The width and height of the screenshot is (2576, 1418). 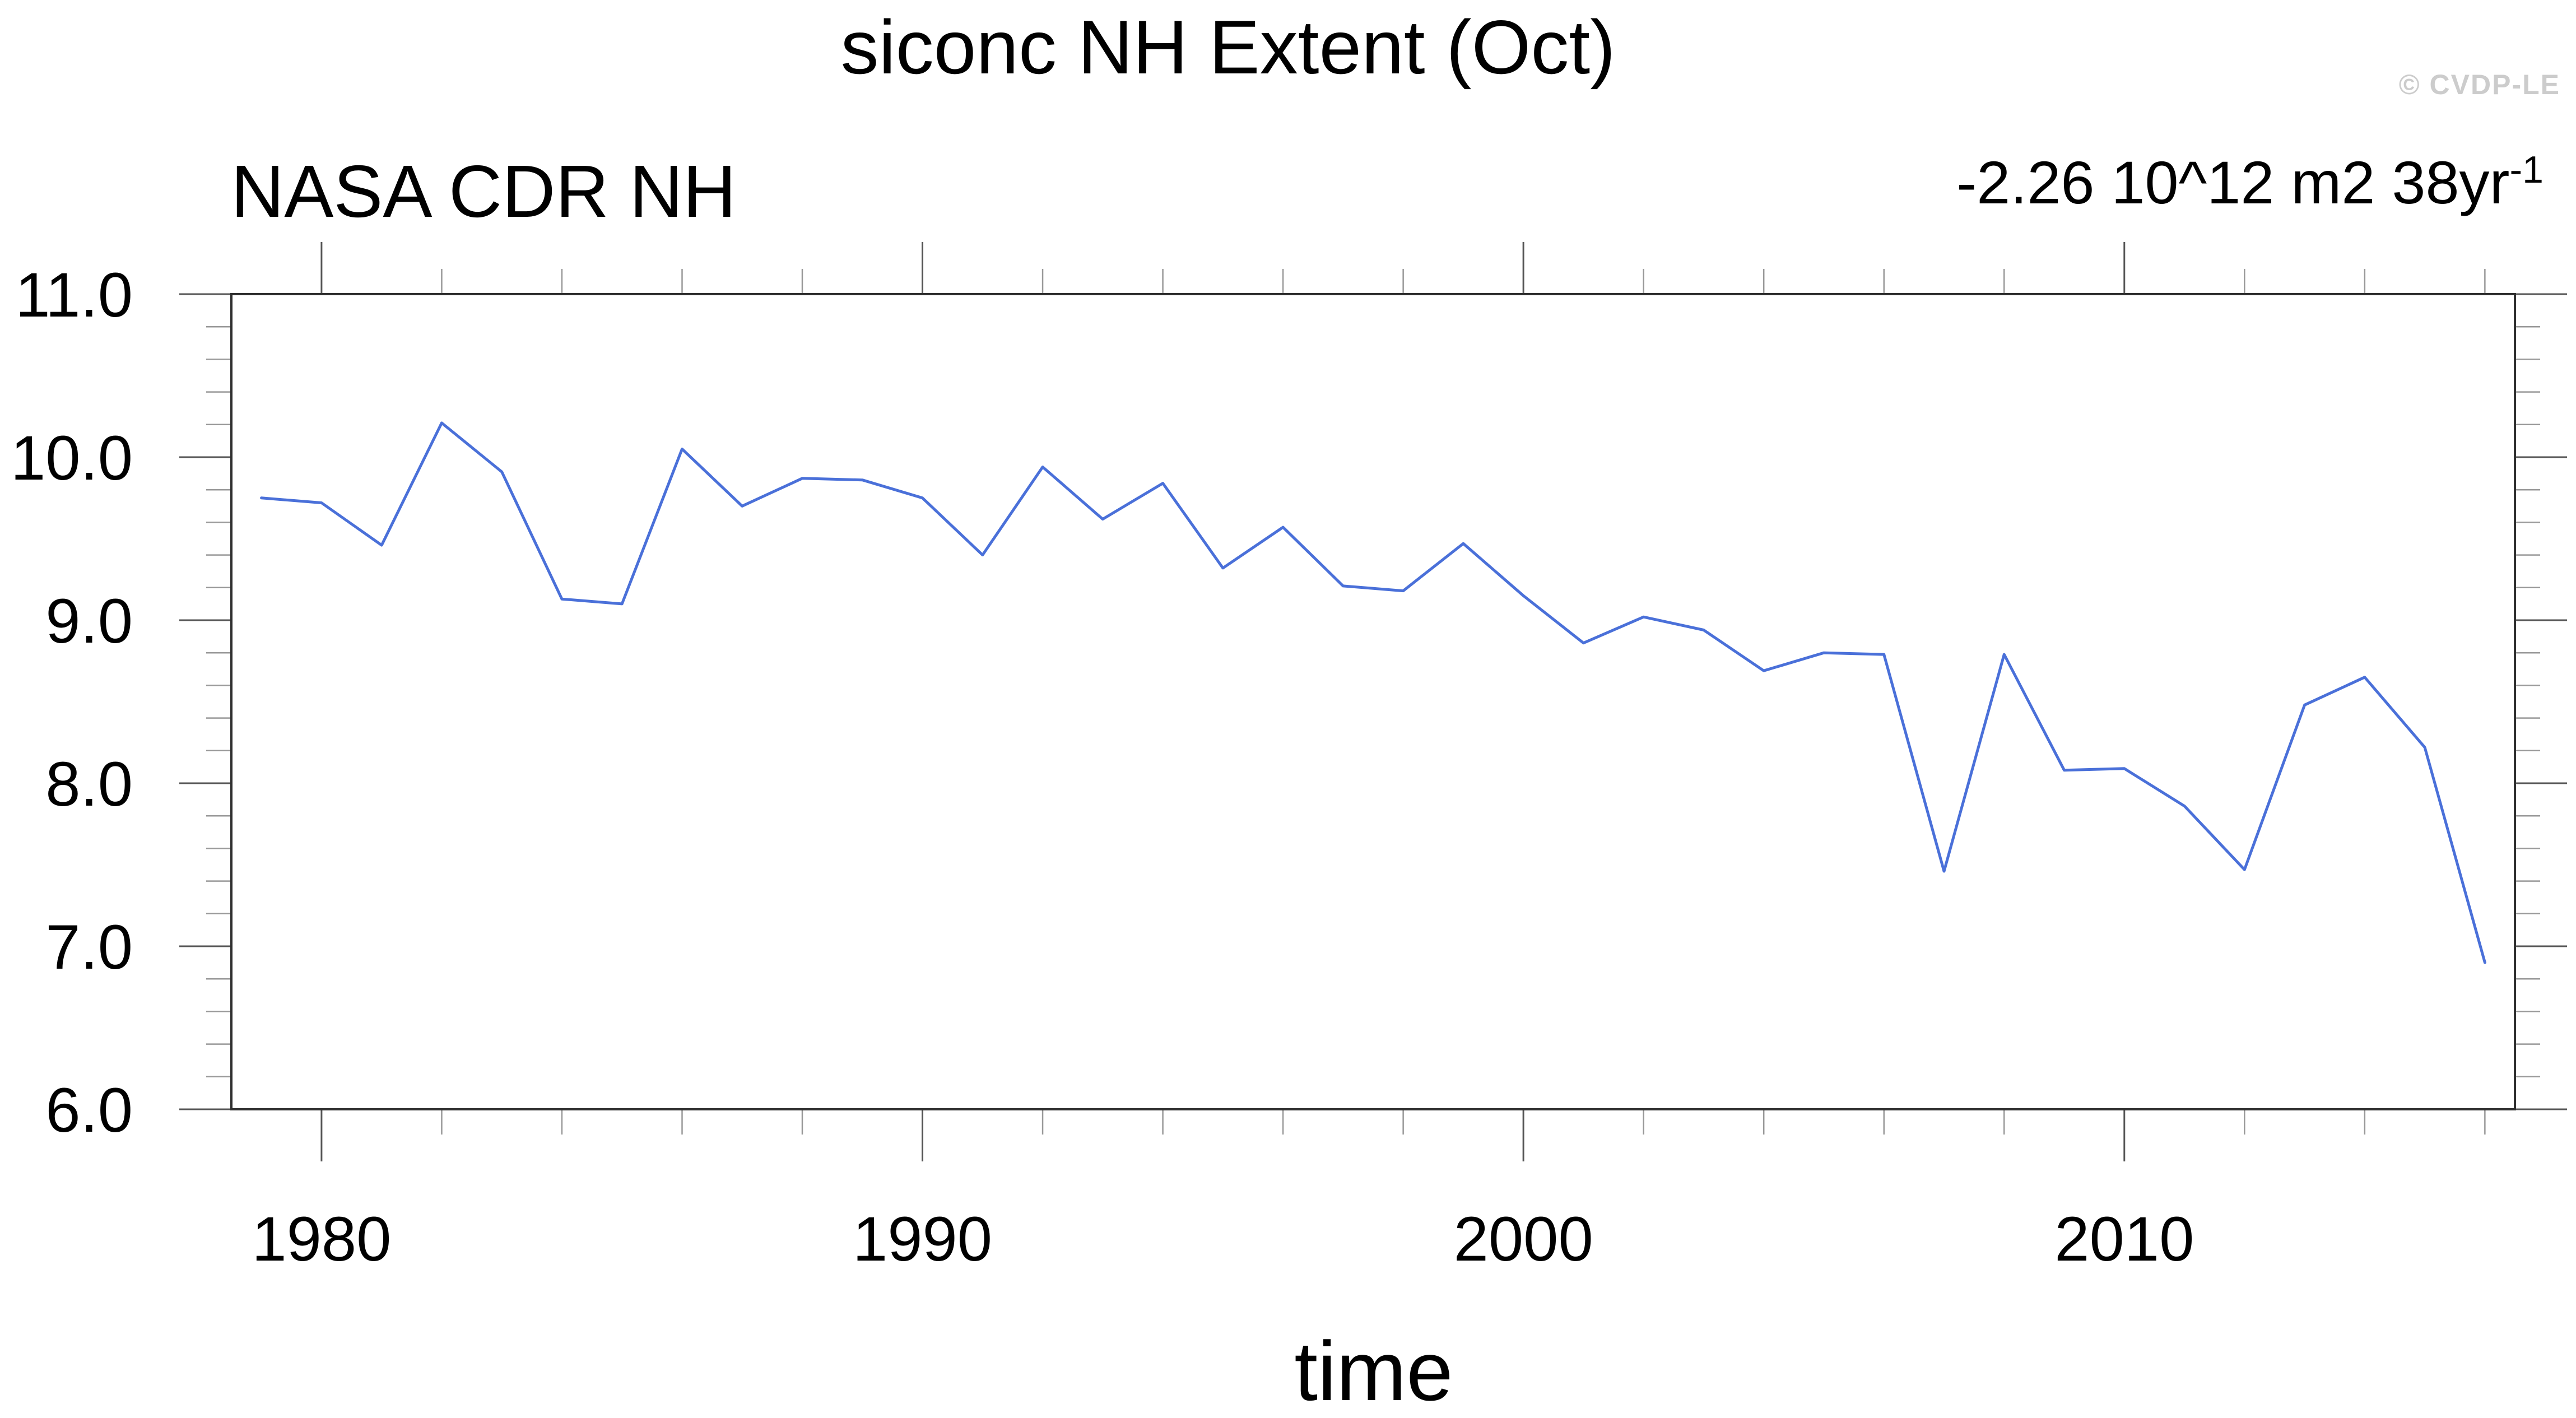 I want to click on y-tick-label: 6.0, so click(x=89, y=1110).